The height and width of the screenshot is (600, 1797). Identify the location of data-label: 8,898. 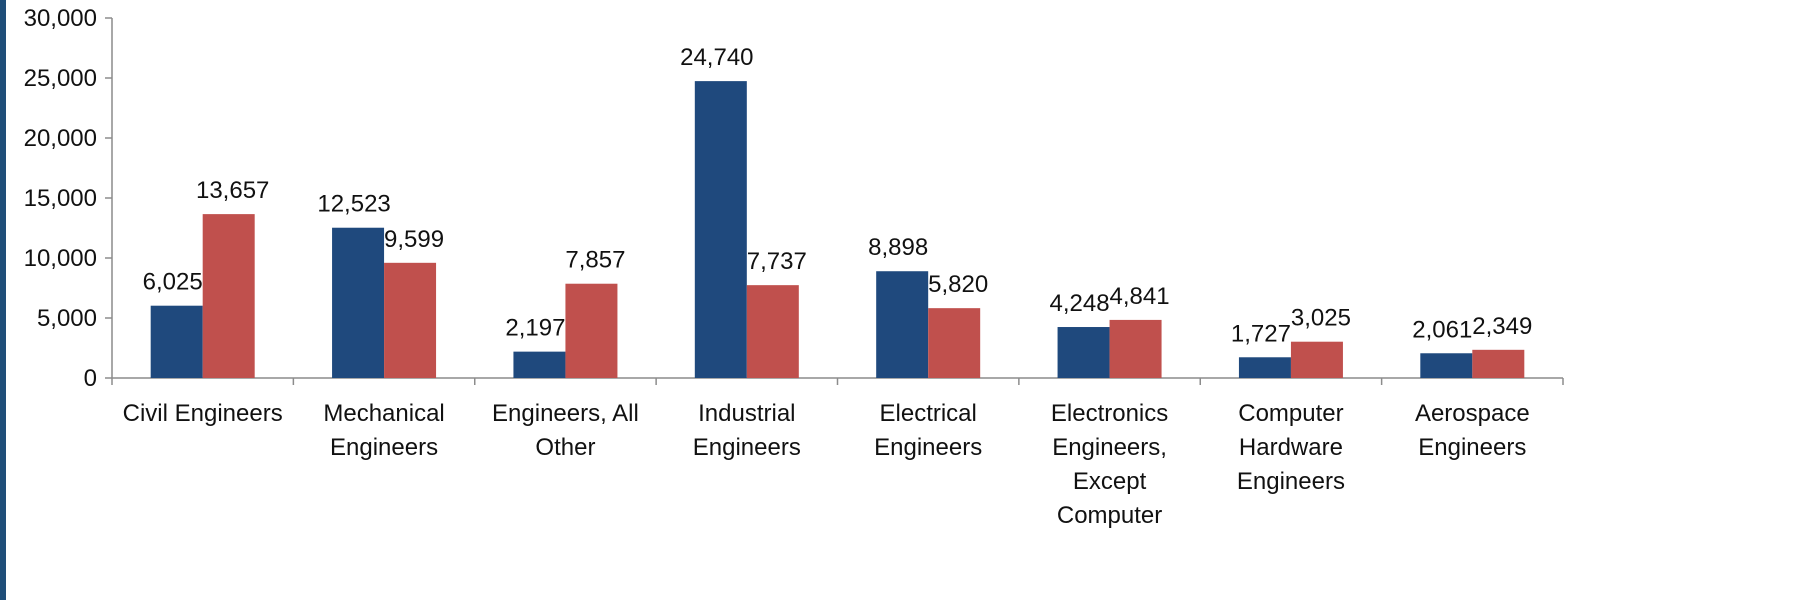
(898, 247).